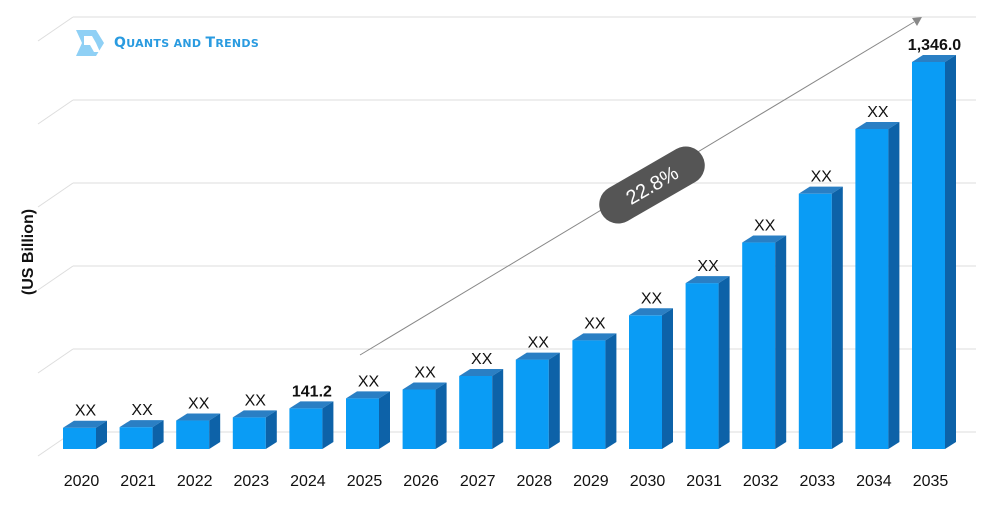 This screenshot has width=1000, height=508. What do you see at coordinates (312, 391) in the screenshot?
I see `data-label: 141.2` at bounding box center [312, 391].